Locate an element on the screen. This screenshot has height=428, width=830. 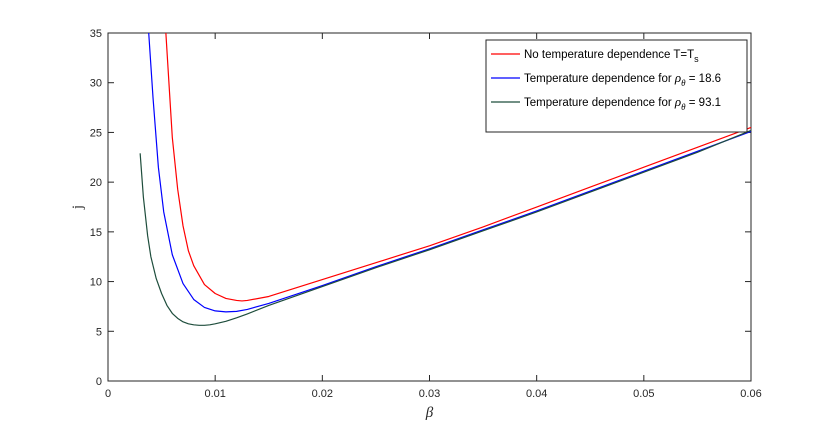
legend-entry: No temperature dependence T=Ts is located at coordinates (611, 56).